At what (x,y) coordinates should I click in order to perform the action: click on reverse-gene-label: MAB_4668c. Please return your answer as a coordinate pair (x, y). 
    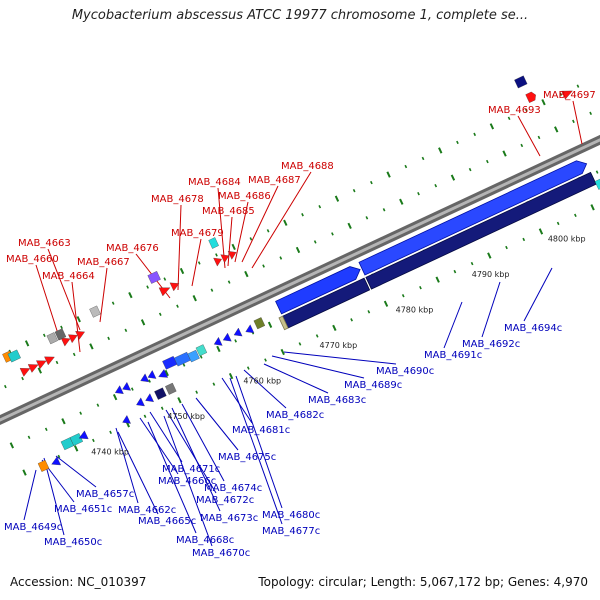
    Looking at the image, I should click on (205, 540).